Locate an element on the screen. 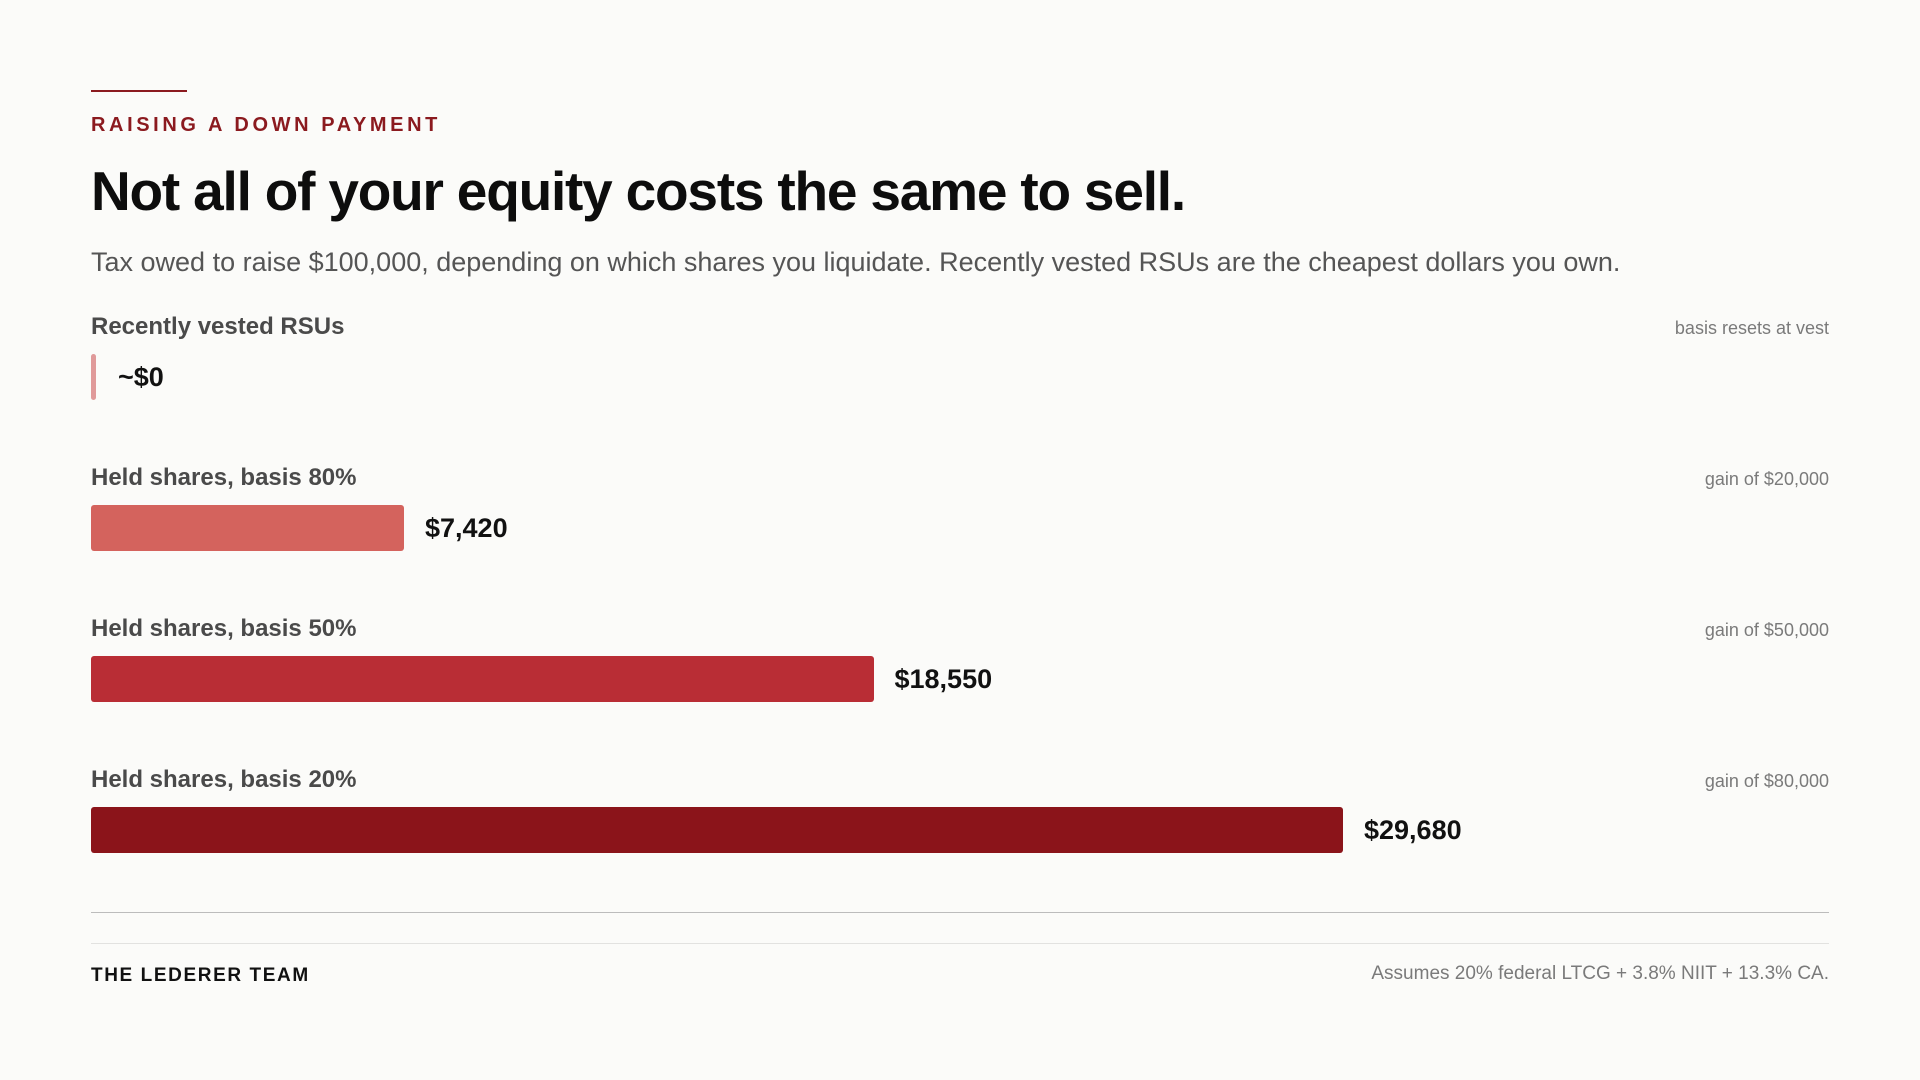 Image resolution: width=1920 pixels, height=1080 pixels. category-label: Held shares, basis 80% is located at coordinates (224, 477).